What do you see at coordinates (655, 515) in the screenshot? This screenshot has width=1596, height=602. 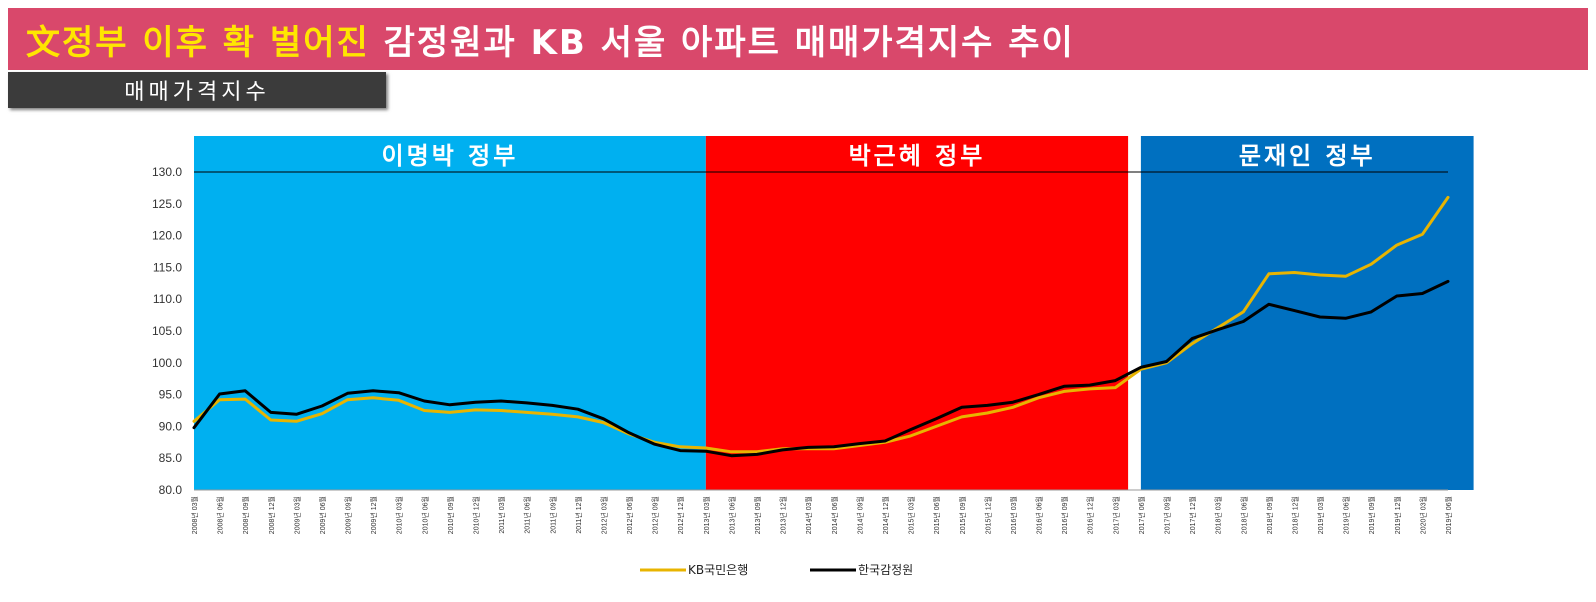 I see `x-tick-label: 2012년 09월` at bounding box center [655, 515].